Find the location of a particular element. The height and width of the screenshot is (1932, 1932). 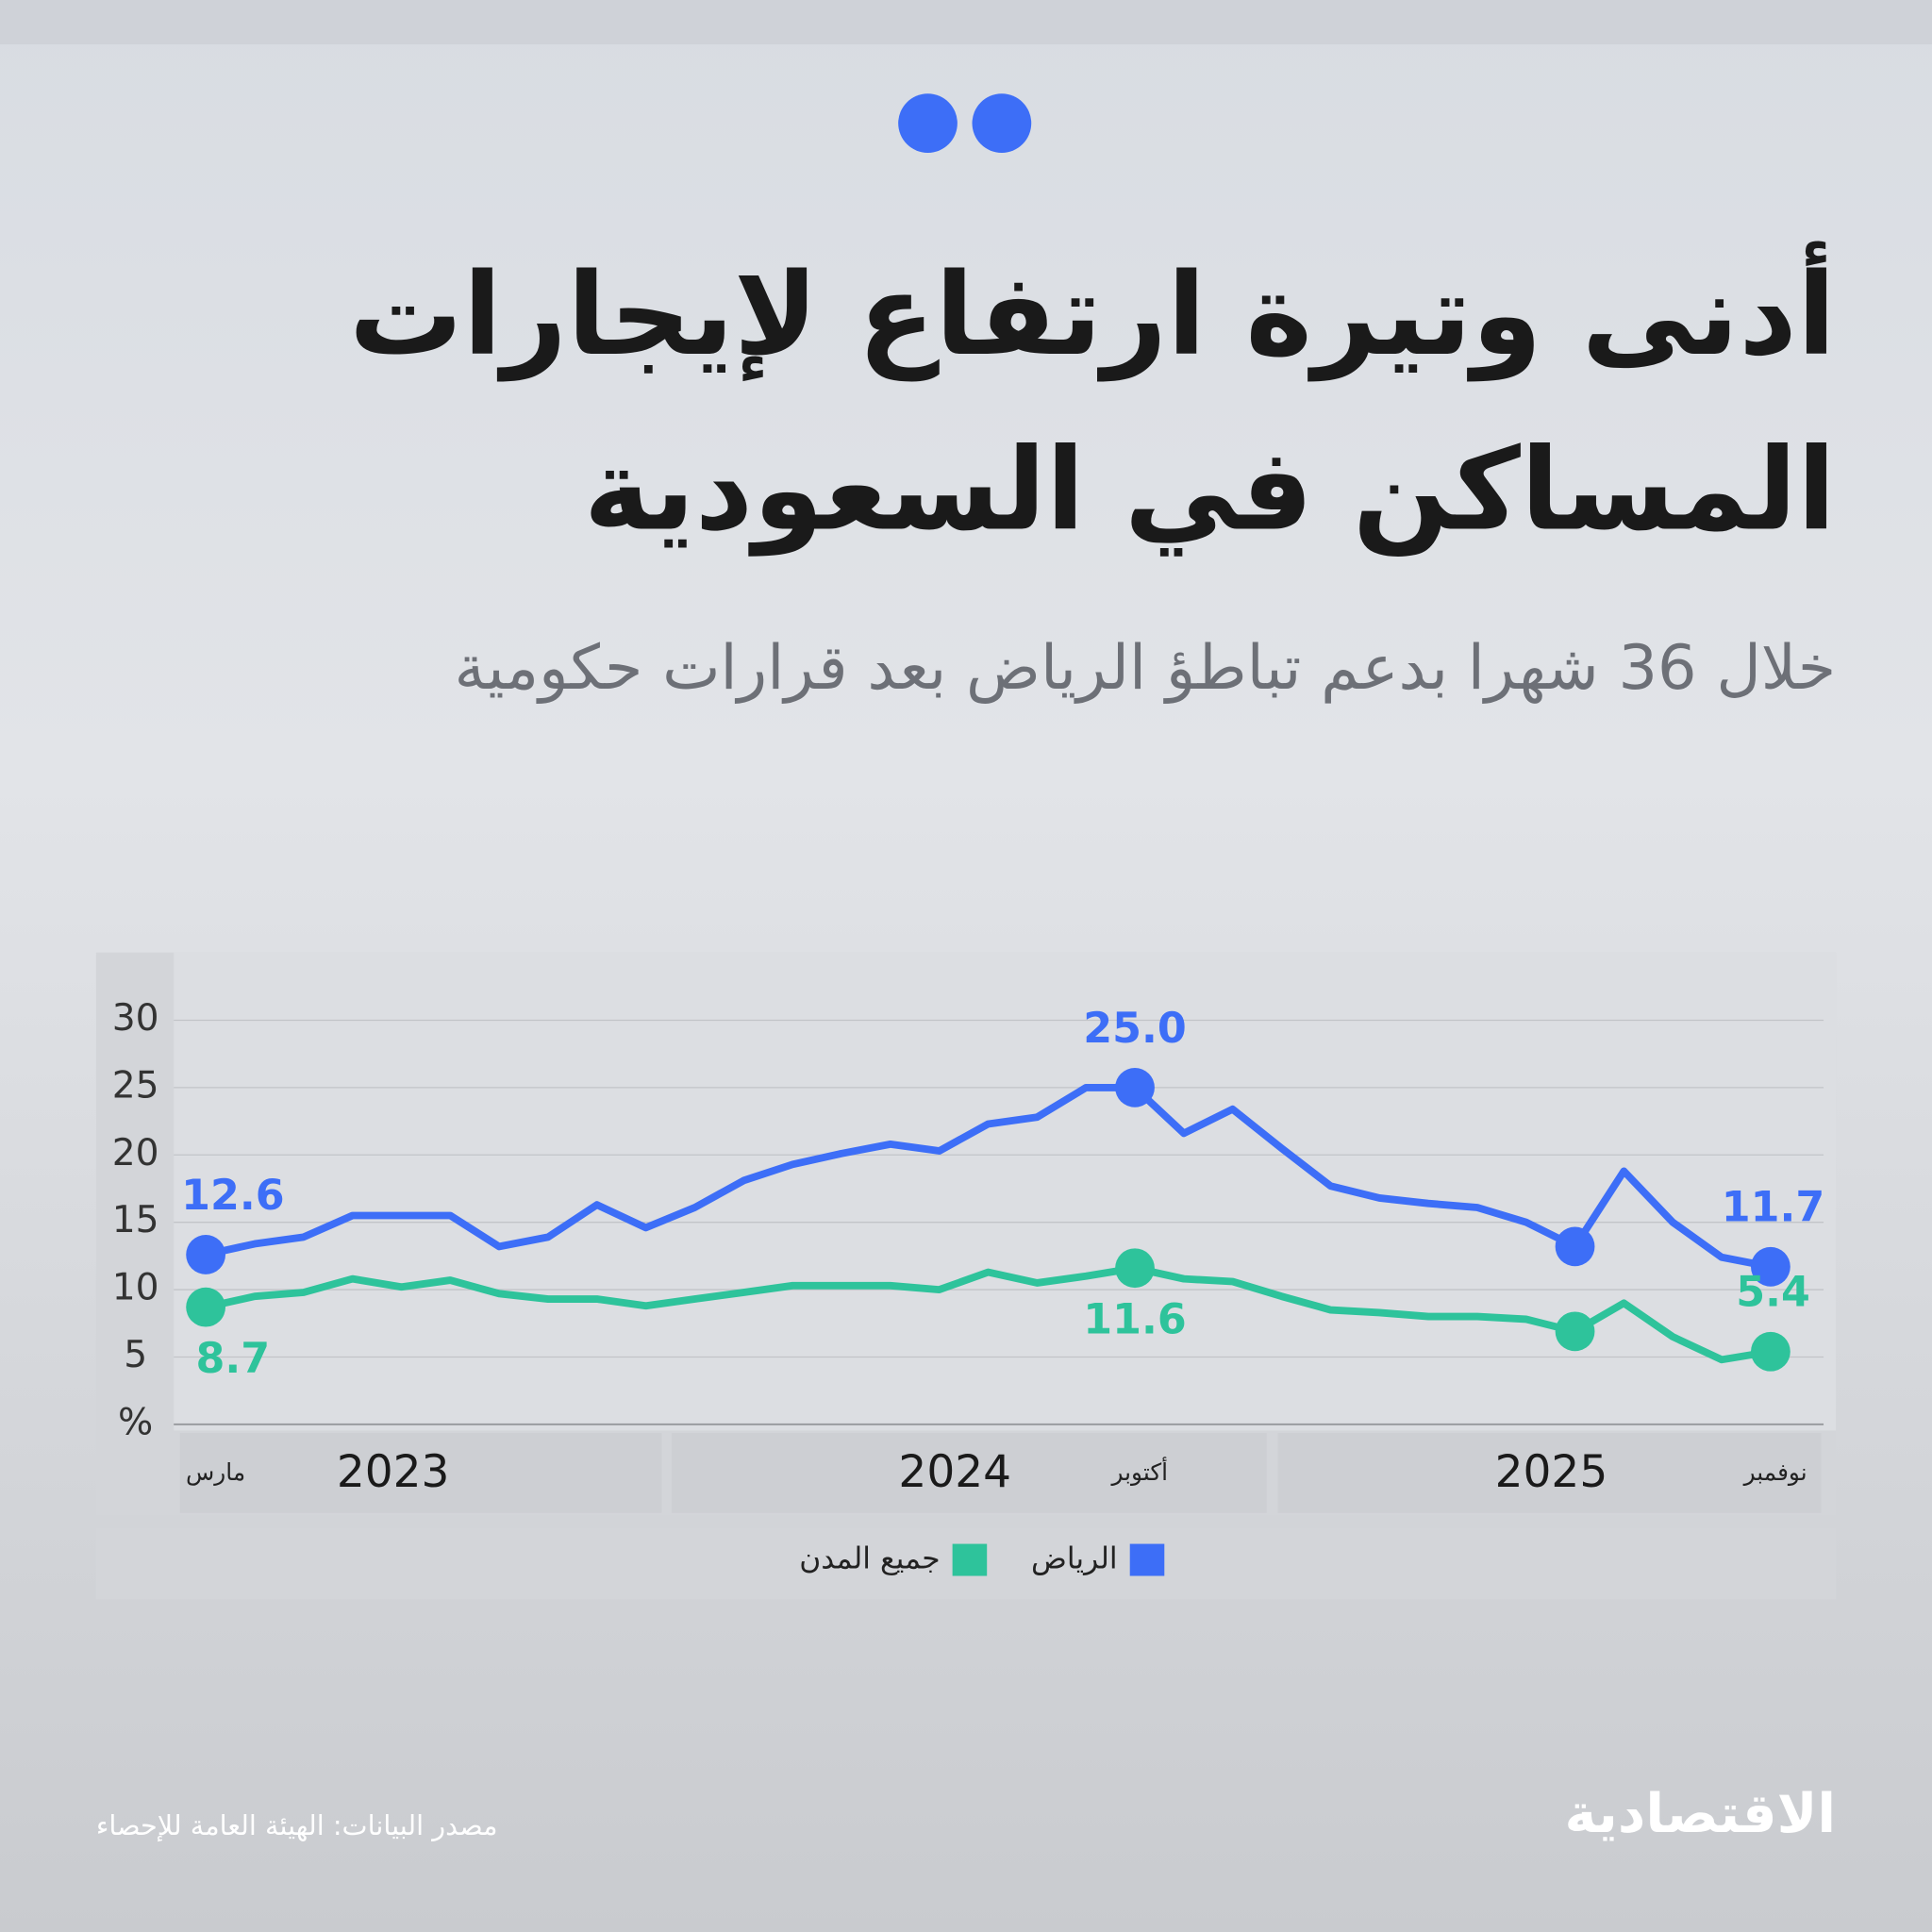

legend-label: الرياض is located at coordinates (1074, 1559).